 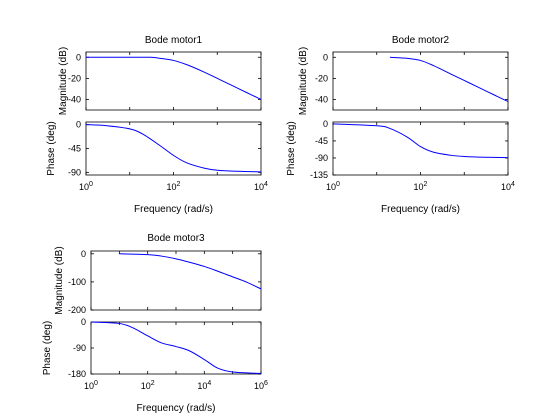 What do you see at coordinates (421, 40) in the screenshot?
I see `chart-title: Bode motor2` at bounding box center [421, 40].